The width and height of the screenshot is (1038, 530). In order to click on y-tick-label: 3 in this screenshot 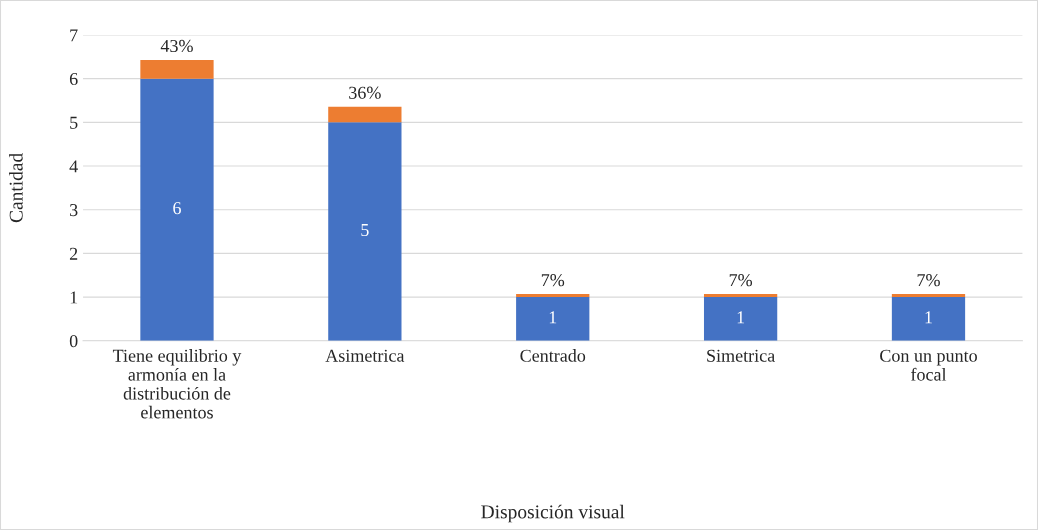, I will do `click(74, 210)`.